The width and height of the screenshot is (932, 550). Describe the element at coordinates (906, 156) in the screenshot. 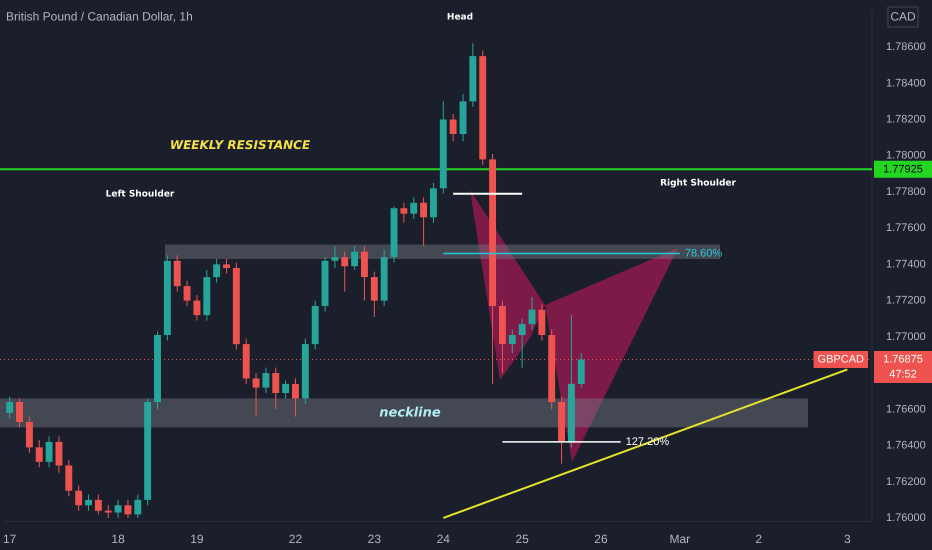

I see `y-tick-label: 1.78000` at that location.